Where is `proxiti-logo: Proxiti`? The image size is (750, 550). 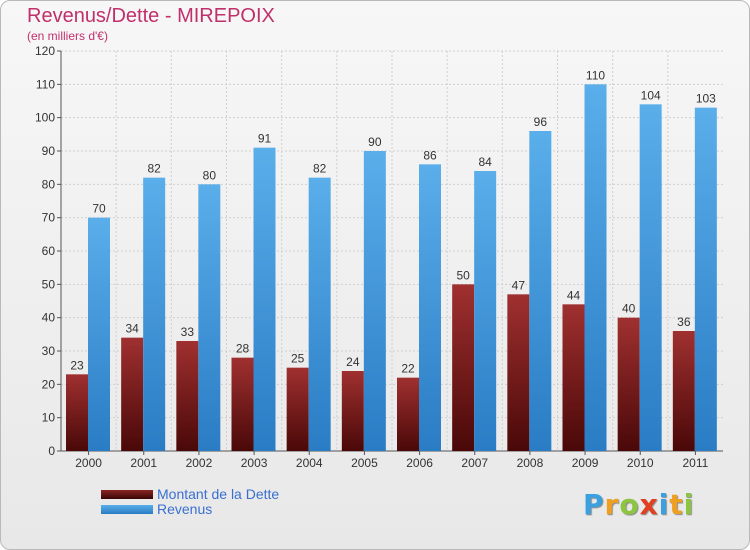 proxiti-logo: Proxiti is located at coordinates (638, 504).